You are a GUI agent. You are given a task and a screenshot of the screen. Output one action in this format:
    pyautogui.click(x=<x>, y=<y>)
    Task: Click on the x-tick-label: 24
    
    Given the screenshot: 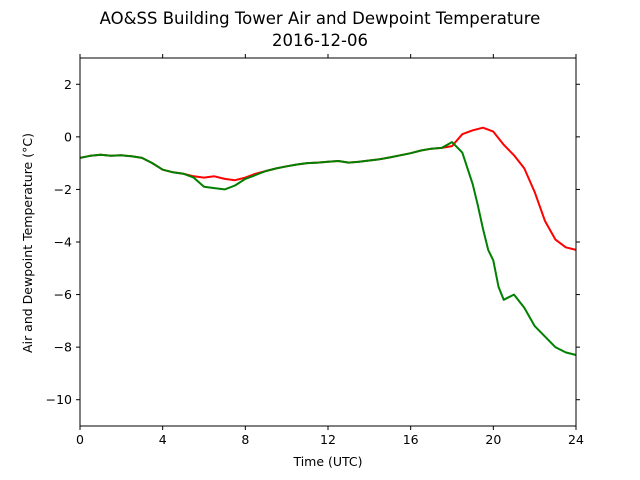 What is the action you would take?
    pyautogui.click(x=576, y=439)
    